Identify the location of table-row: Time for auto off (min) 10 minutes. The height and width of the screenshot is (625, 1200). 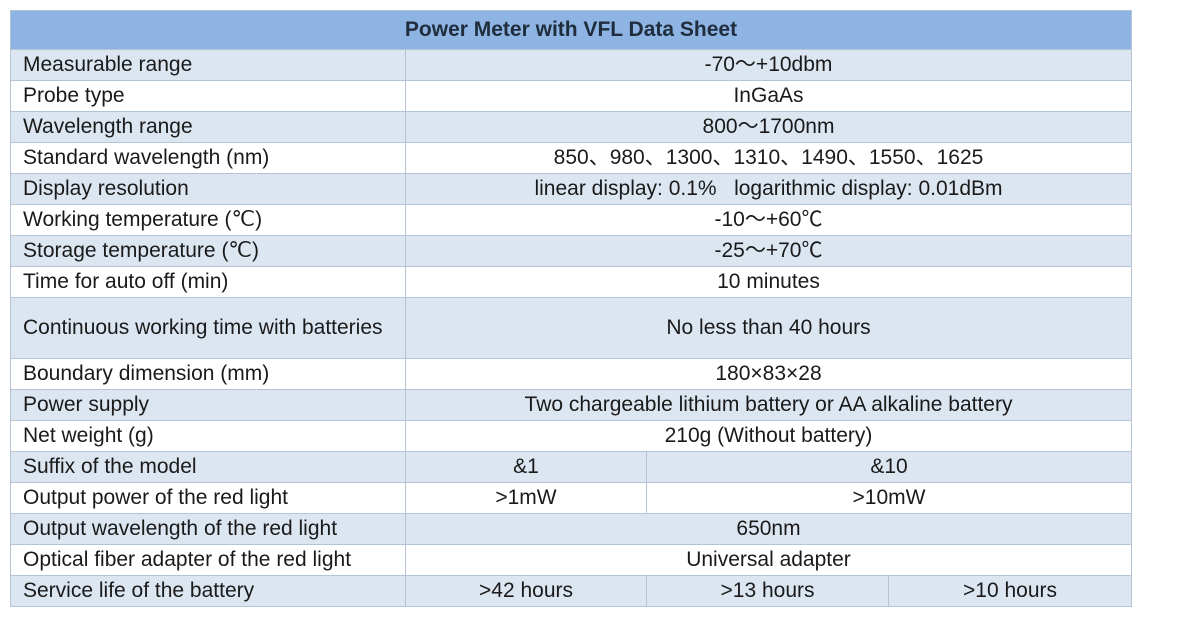
(571, 282).